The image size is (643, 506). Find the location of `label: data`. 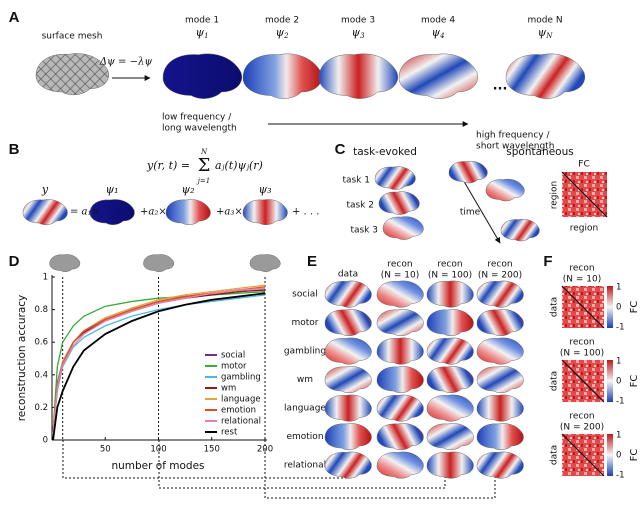

label: data is located at coordinates (555, 455).